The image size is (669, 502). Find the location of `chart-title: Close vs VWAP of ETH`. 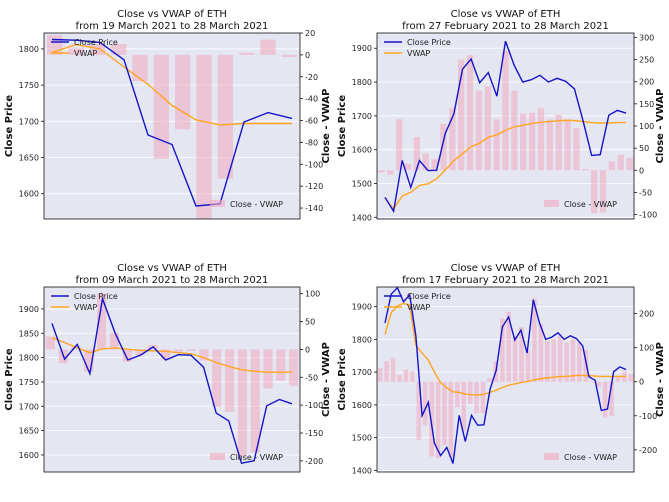

chart-title: Close vs VWAP of ETH is located at coordinates (506, 268).